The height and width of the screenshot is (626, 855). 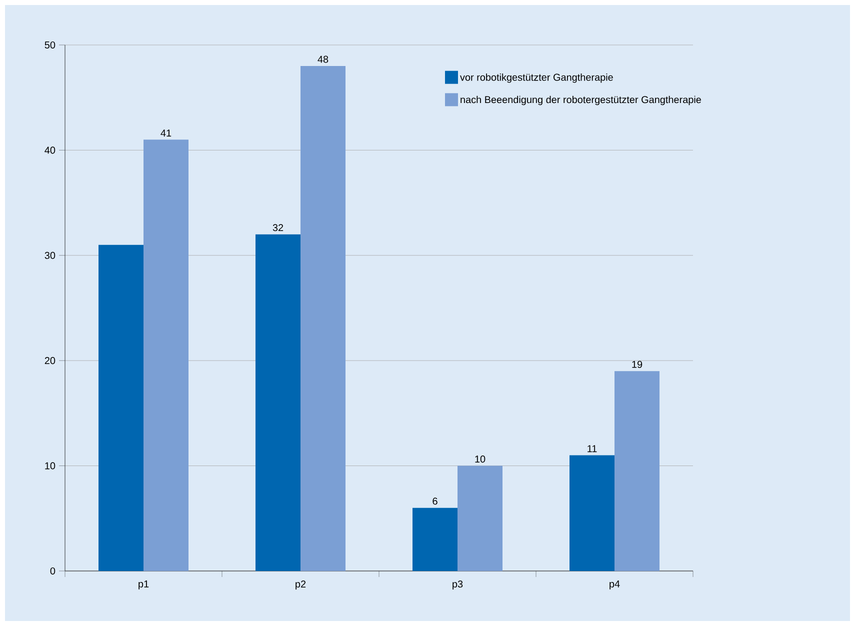 What do you see at coordinates (301, 585) in the screenshot?
I see `x-tick-label: p2` at bounding box center [301, 585].